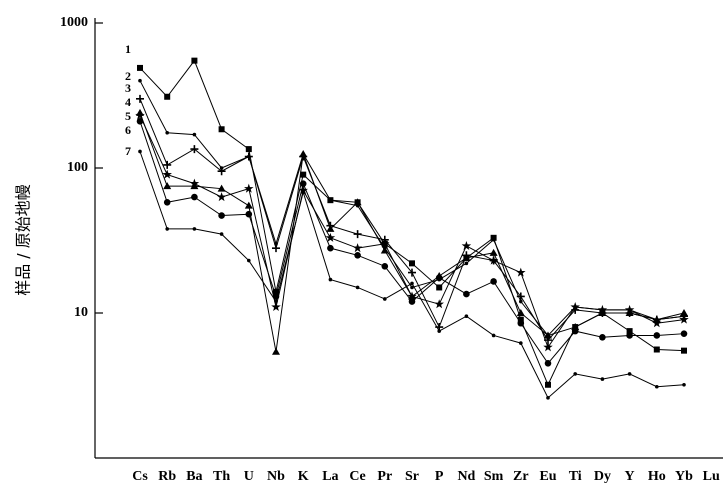  Describe the element at coordinates (384, 476) in the screenshot. I see `x-tick-label: Pr` at that location.